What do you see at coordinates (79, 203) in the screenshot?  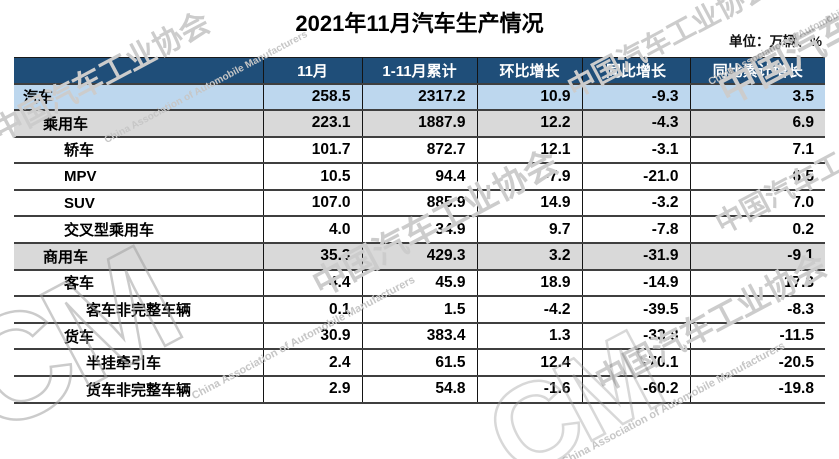 I see `row-label: SUV` at bounding box center [79, 203].